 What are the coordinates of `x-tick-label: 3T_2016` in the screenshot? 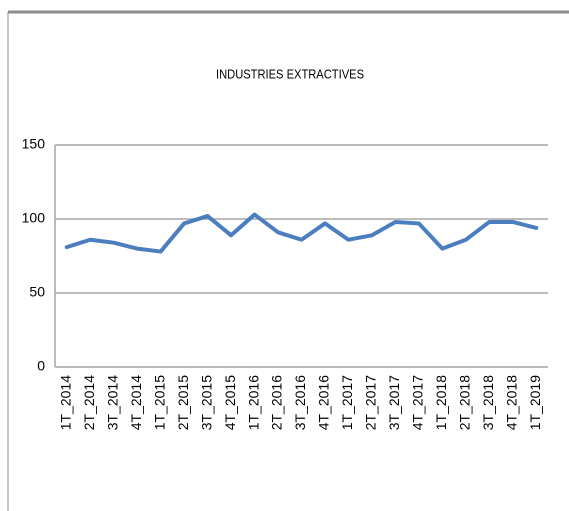 It's located at (300, 402).